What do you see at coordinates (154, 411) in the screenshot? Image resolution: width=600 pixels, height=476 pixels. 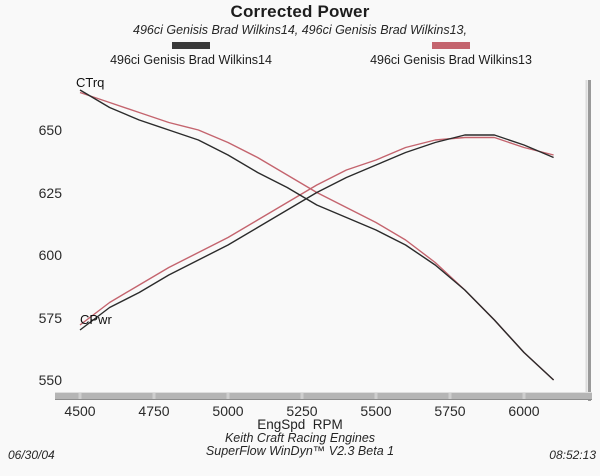 I see `x-axis-label-4750: 4750` at bounding box center [154, 411].